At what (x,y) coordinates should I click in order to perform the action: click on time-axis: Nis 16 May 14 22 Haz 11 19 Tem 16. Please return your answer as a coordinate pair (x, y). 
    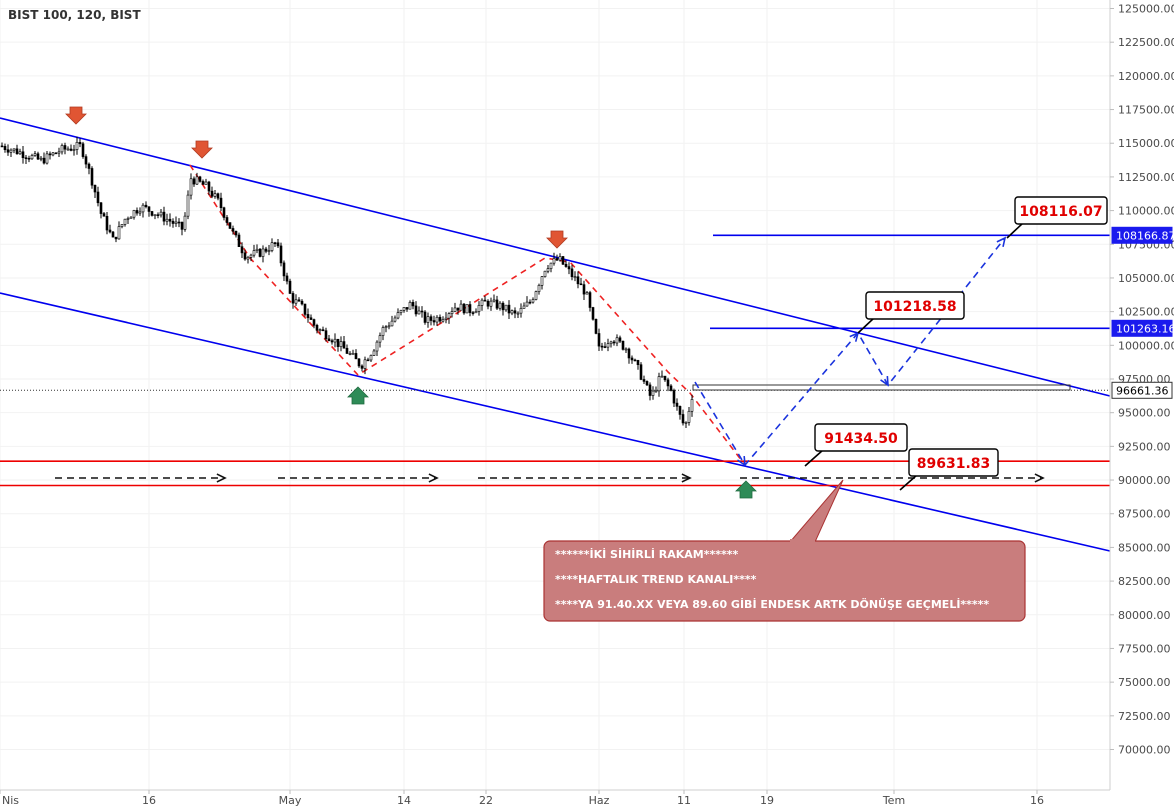
    Looking at the image, I should click on (555, 798).